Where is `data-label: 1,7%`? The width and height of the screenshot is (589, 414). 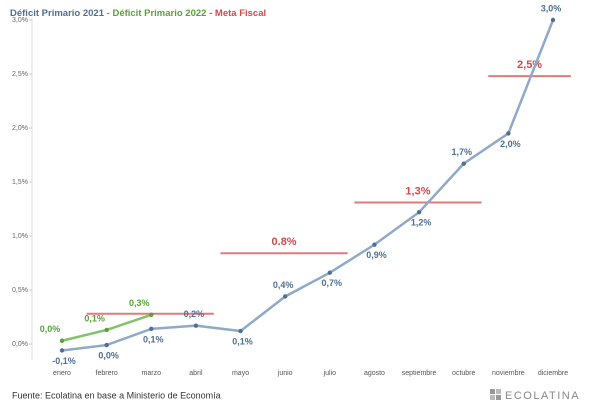
data-label: 1,7% is located at coordinates (461, 152).